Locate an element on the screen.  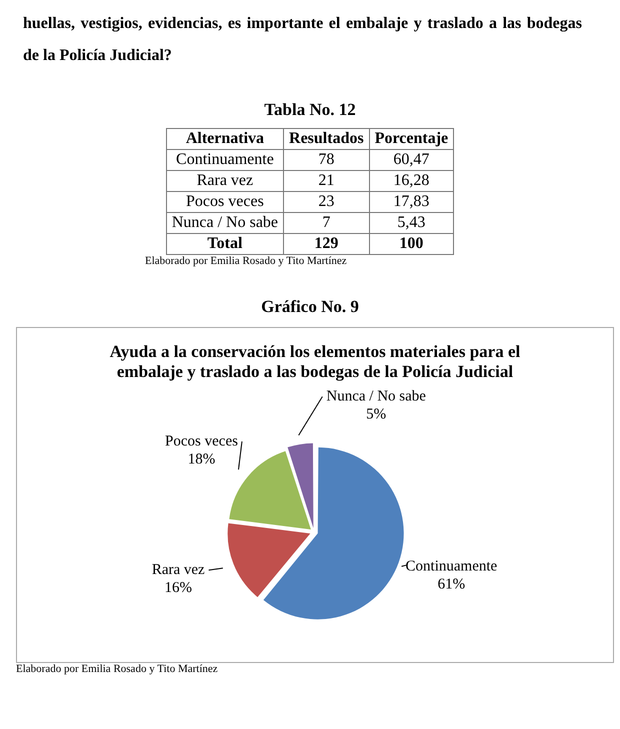
text: huellas, vestigios, evidencias, es importante el embalaje y traslado a las bodegas de la Policía Judicial? is located at coordinates (302, 40).